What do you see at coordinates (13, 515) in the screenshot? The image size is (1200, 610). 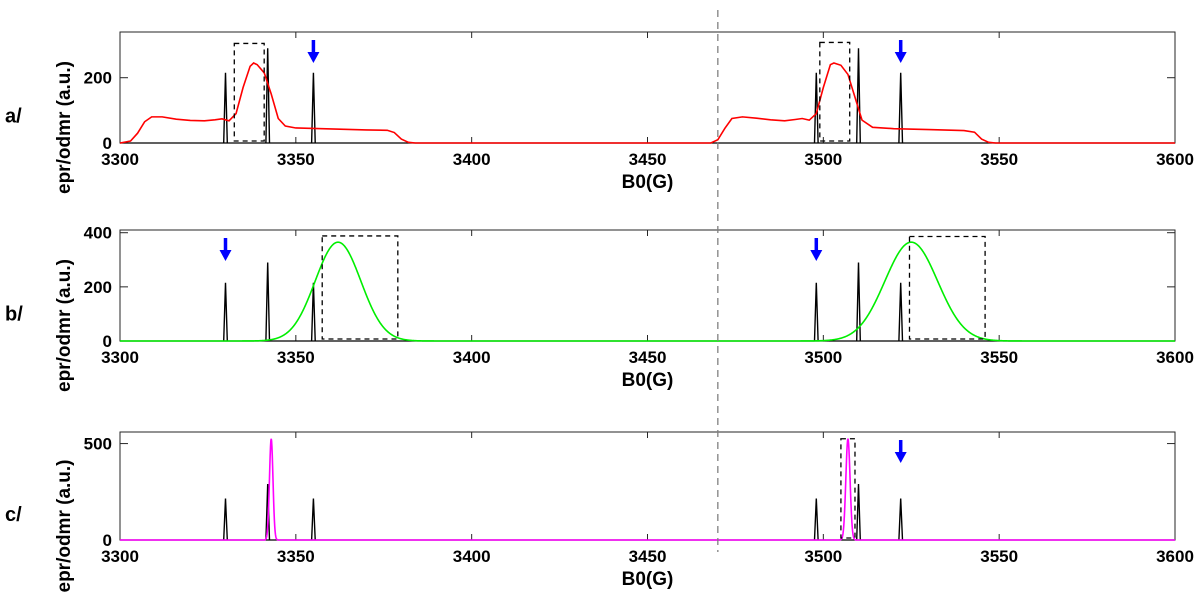 I see `panel-label: c/` at bounding box center [13, 515].